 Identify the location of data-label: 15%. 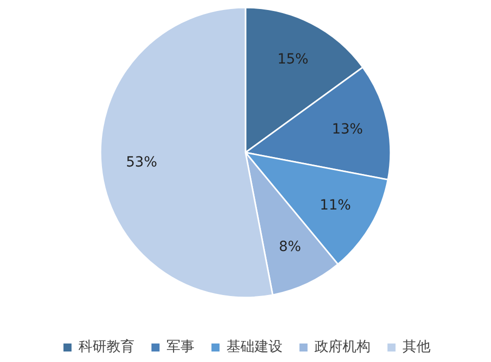
(292, 59).